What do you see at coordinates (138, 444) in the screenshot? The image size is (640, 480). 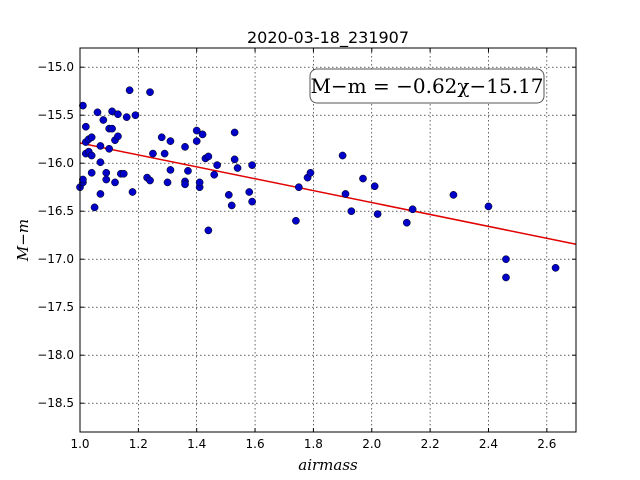 I see `x-tick-label: 1.2` at bounding box center [138, 444].